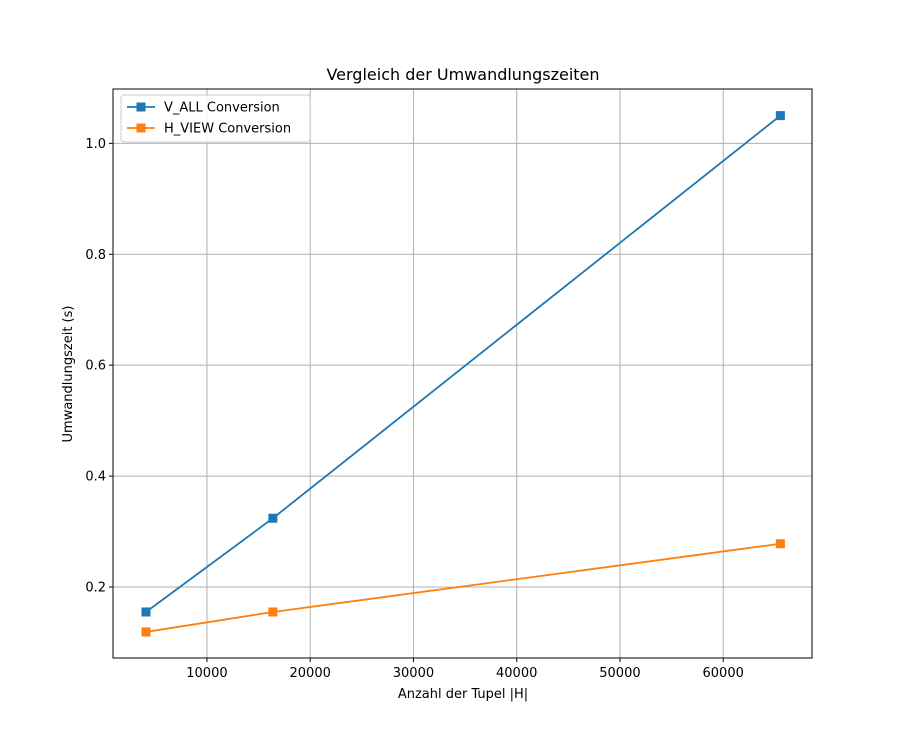 The height and width of the screenshot is (739, 902). What do you see at coordinates (310, 673) in the screenshot?
I see `x-tick-label: 20000` at bounding box center [310, 673].